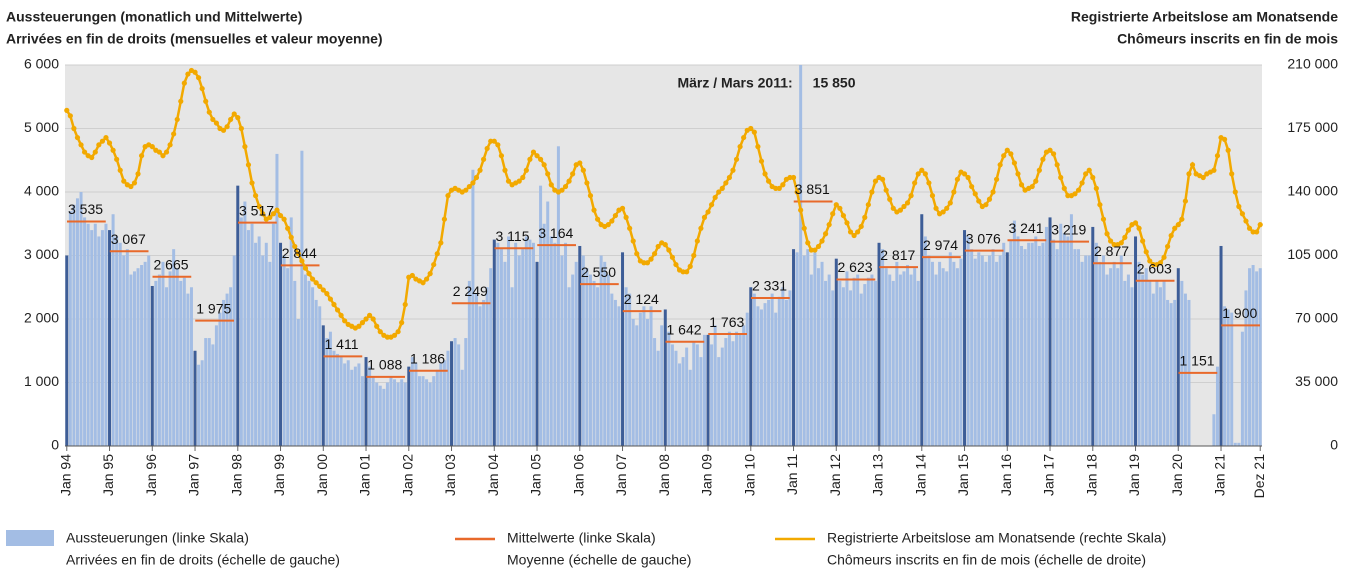  Describe the element at coordinates (835, 475) in the screenshot. I see `x-tick-label: Jan 12` at that location.